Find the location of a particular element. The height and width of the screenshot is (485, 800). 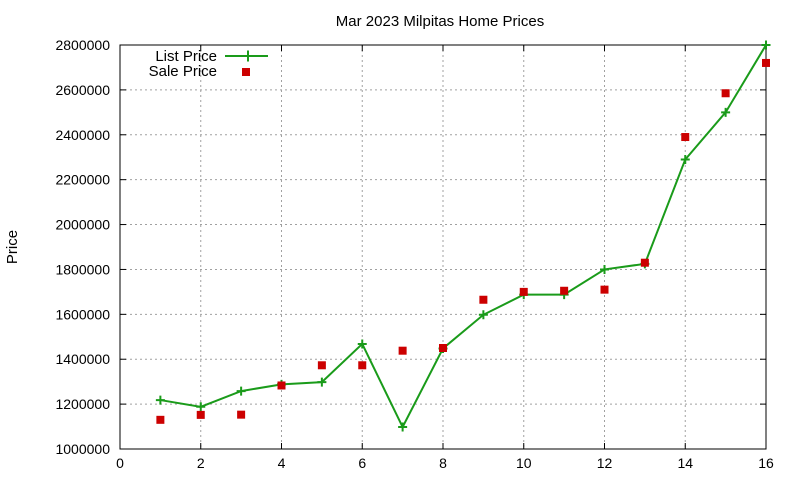

x-tick-label: 6 is located at coordinates (362, 463).